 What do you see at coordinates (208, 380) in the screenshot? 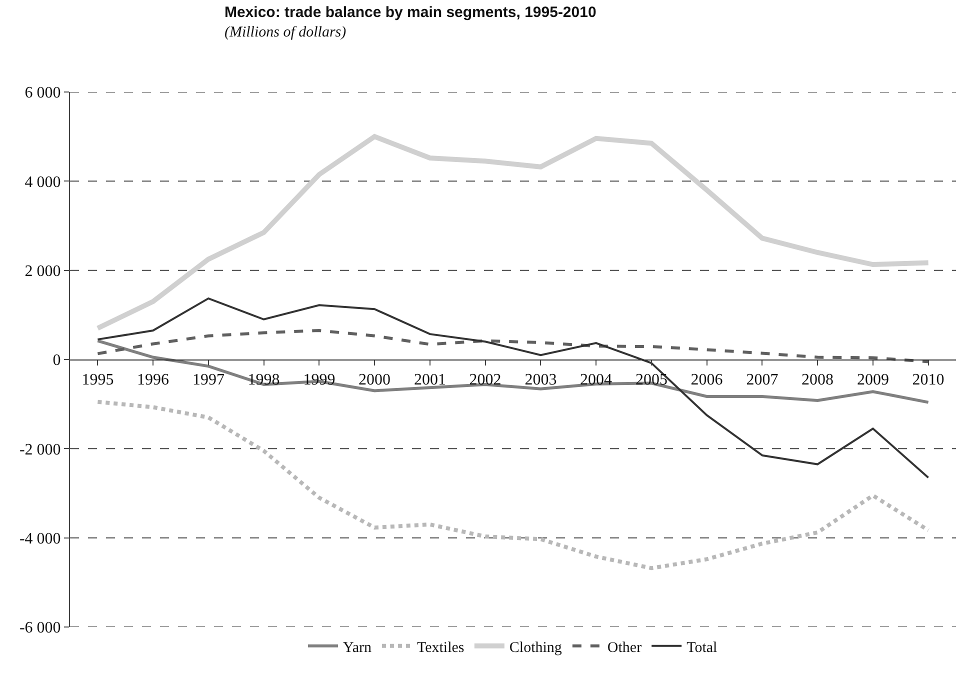
I see `x-tick-label: 1997` at bounding box center [208, 380].